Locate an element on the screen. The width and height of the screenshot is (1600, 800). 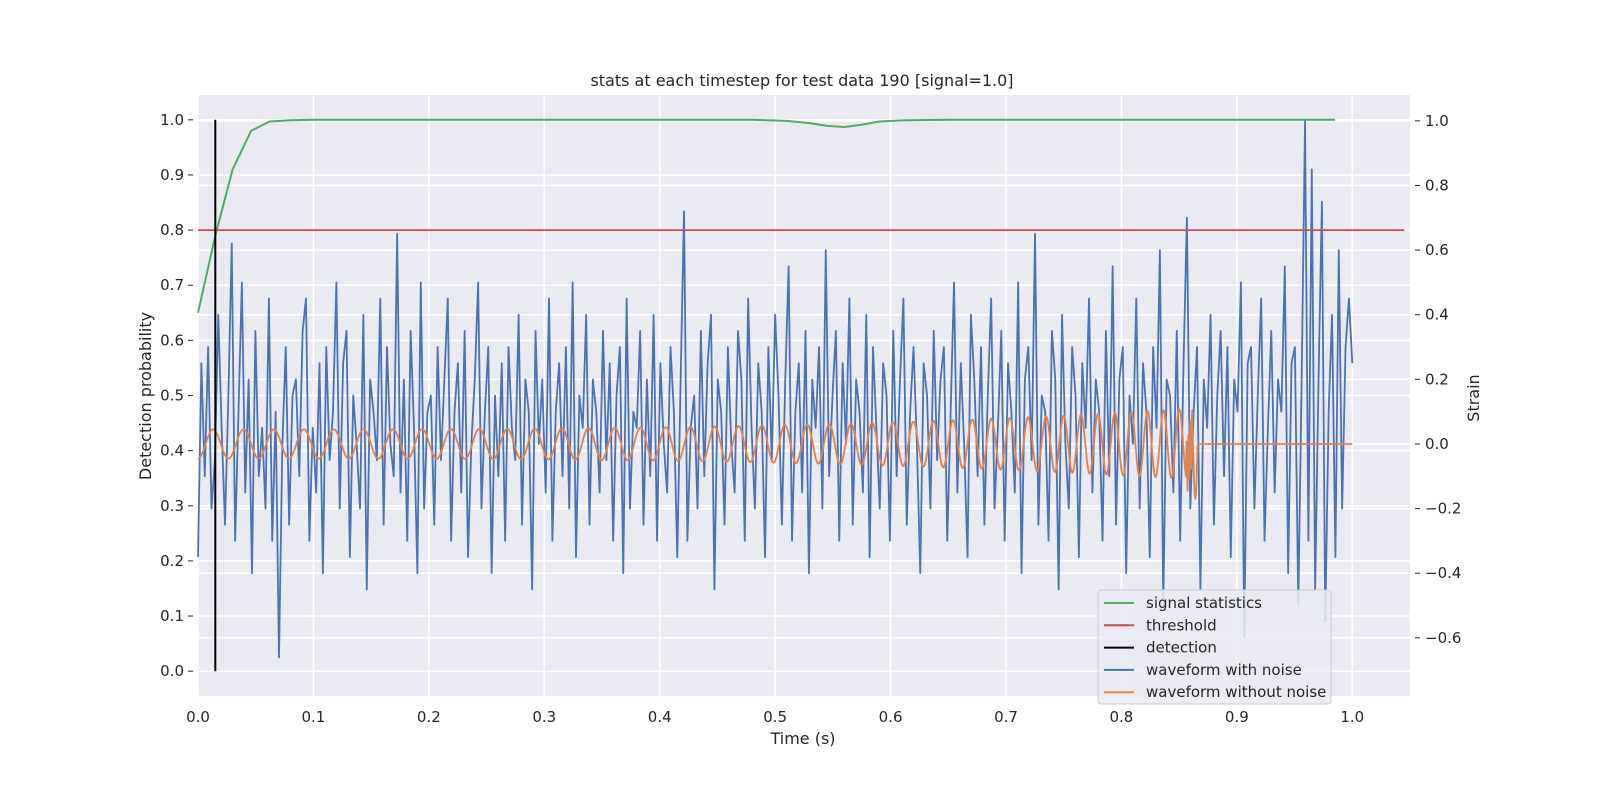
series-waveform-without-noise is located at coordinates (775, 454).